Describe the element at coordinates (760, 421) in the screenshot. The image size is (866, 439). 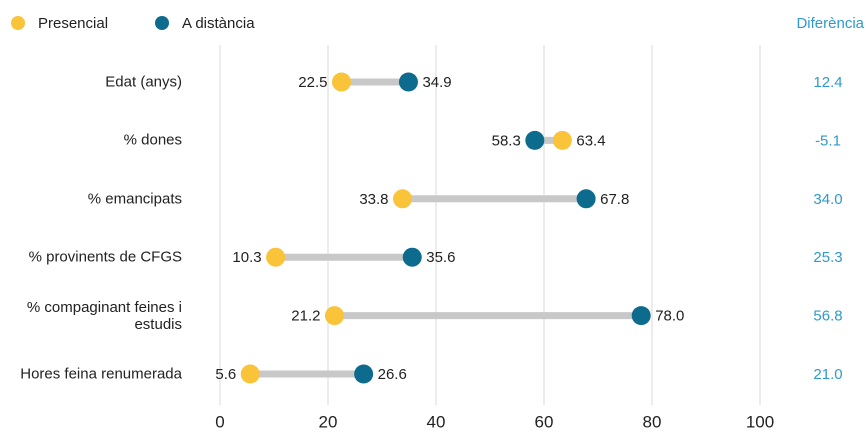
I see `x-tick-label: 100` at that location.